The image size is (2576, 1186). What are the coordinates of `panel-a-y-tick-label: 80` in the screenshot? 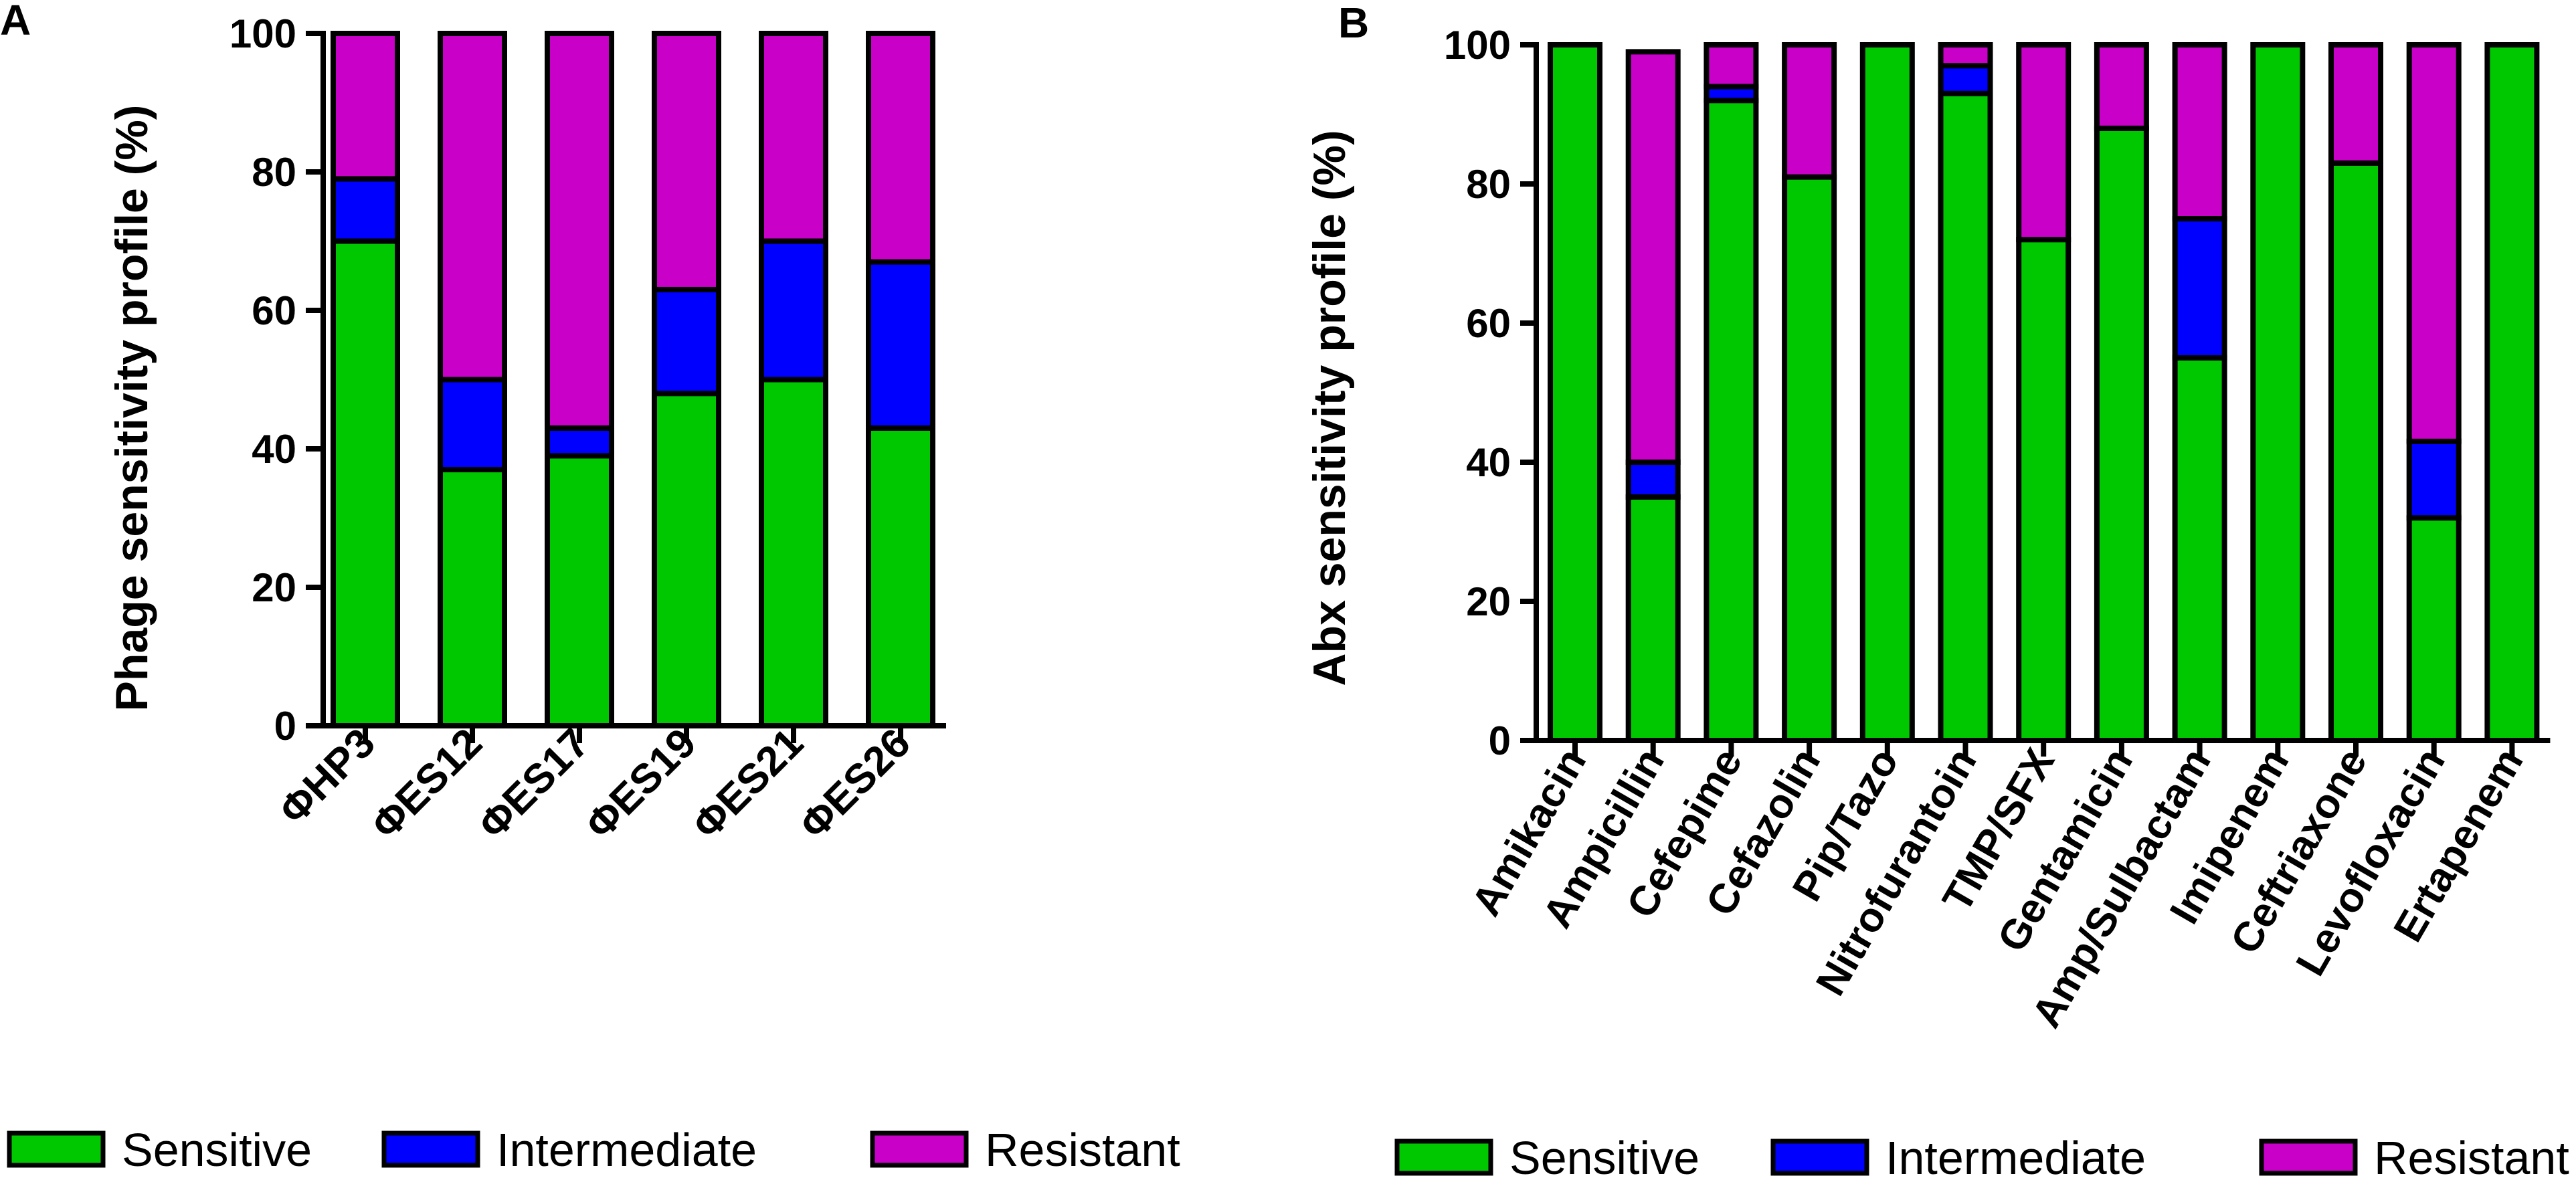 It's located at (274, 172).